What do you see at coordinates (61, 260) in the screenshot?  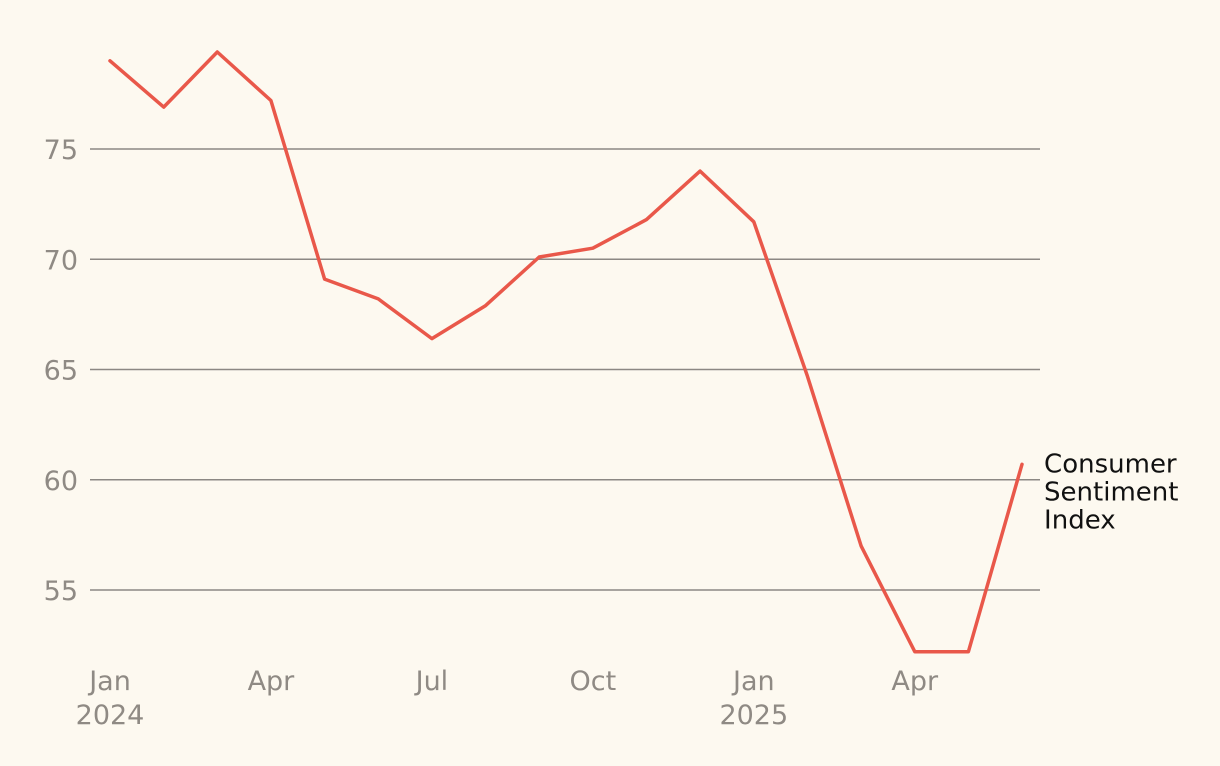 I see `y-tick-label: 70` at bounding box center [61, 260].